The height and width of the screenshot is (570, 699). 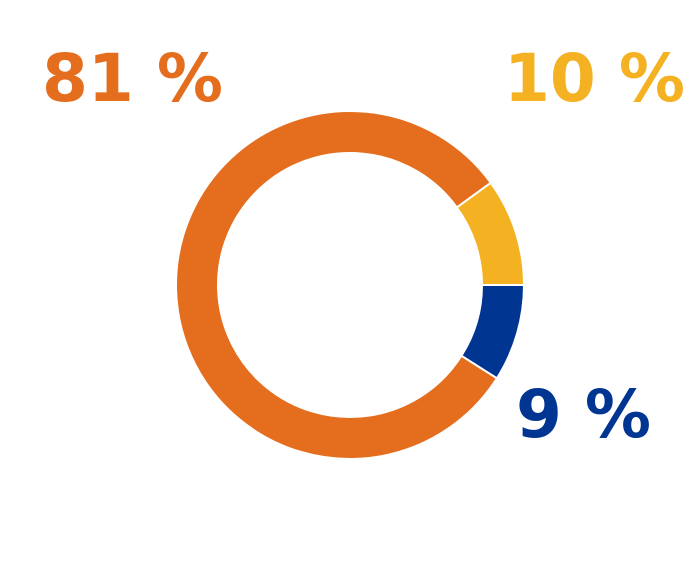 I want to click on data-label-81-percent: 81 %, so click(x=132, y=78).